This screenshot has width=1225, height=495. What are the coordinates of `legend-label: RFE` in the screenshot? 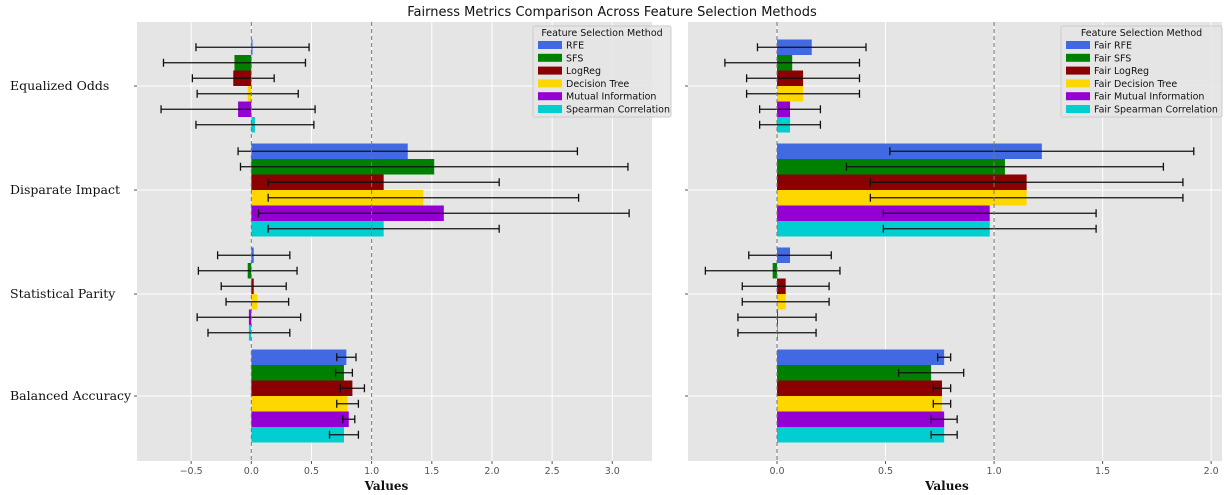 It's located at (575, 46).